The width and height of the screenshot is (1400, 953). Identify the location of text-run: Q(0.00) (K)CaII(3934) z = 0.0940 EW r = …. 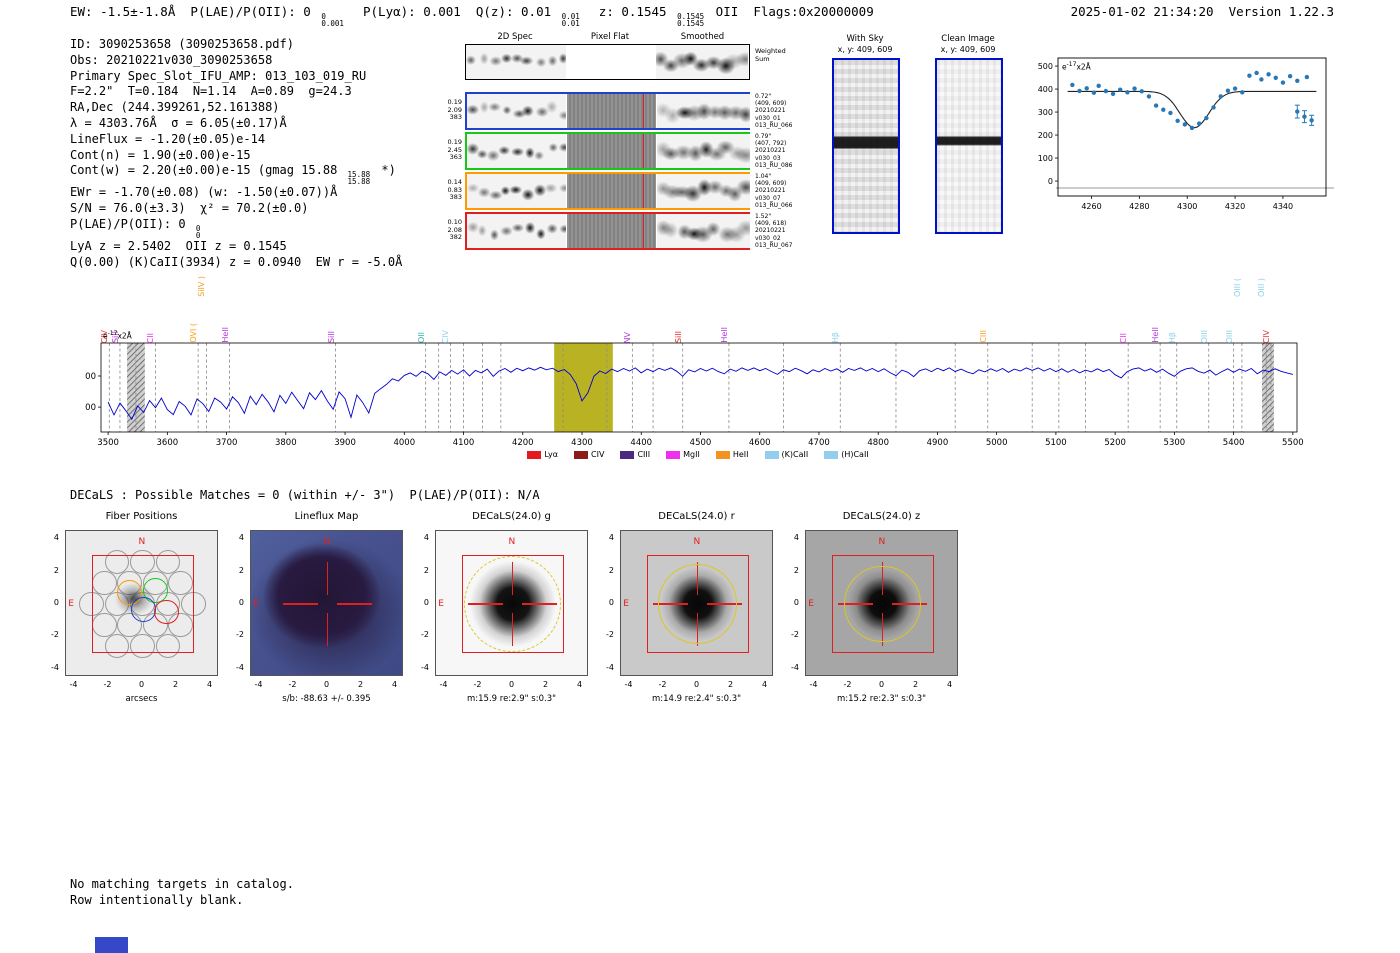
(236, 261).